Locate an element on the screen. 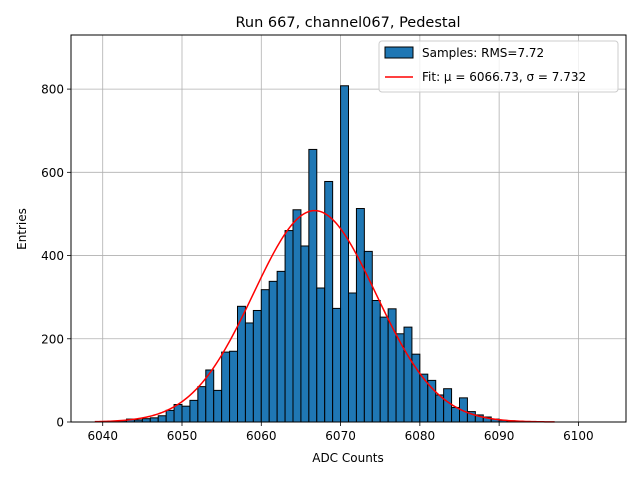 The height and width of the screenshot is (480, 640). x-axis-ticks: 6040 6050 6060 6070 6080 6090 6100 is located at coordinates (340, 432).